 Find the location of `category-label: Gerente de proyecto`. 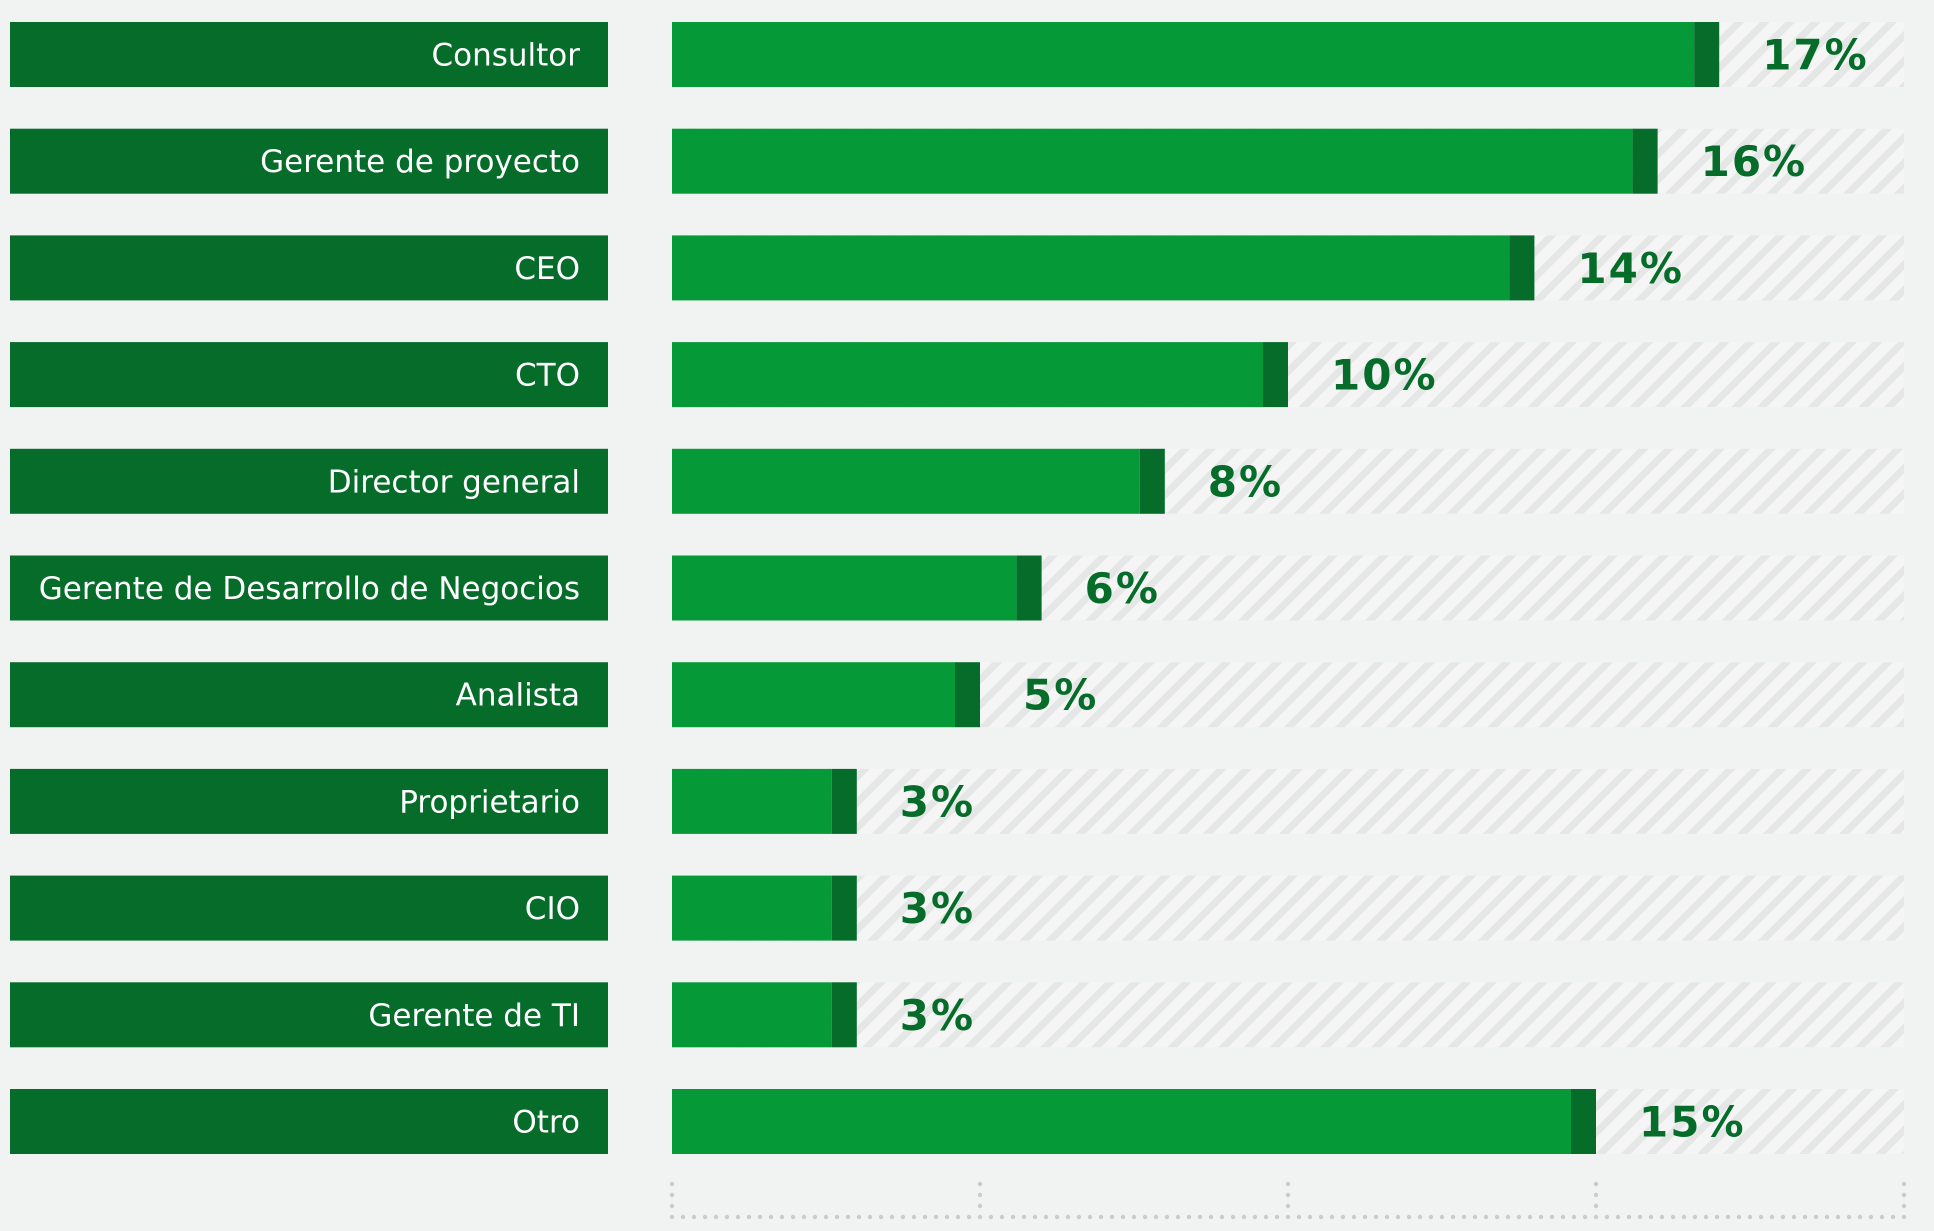

category-label: Gerente de proyecto is located at coordinates (420, 162).